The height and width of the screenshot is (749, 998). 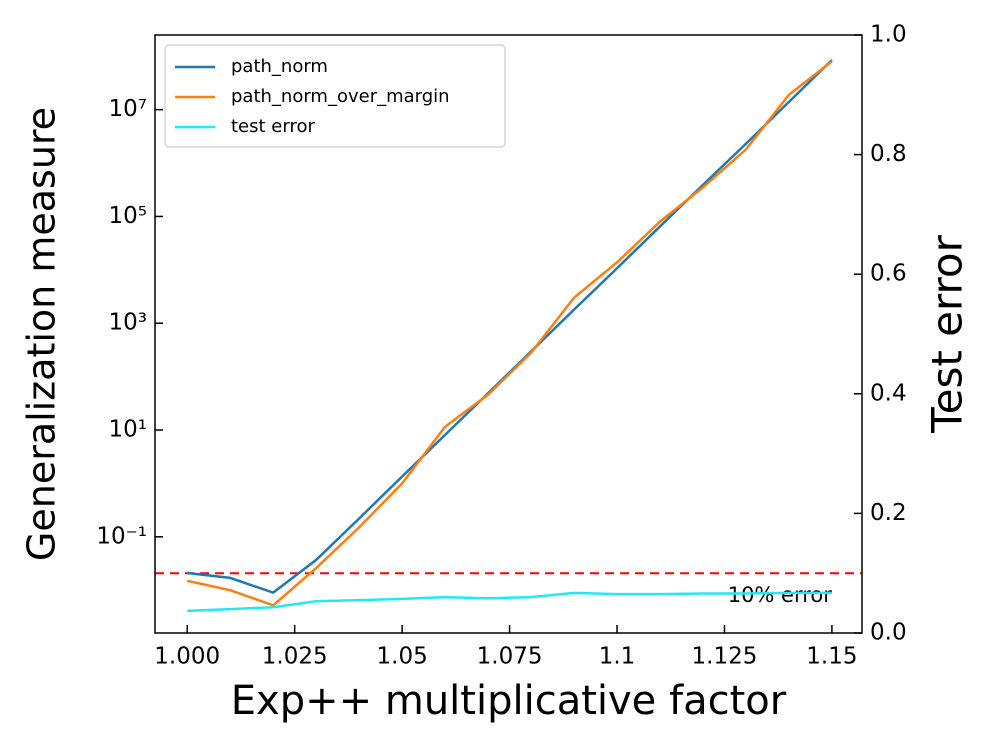 I want to click on x-tick-label: 1.1, so click(x=617, y=657).